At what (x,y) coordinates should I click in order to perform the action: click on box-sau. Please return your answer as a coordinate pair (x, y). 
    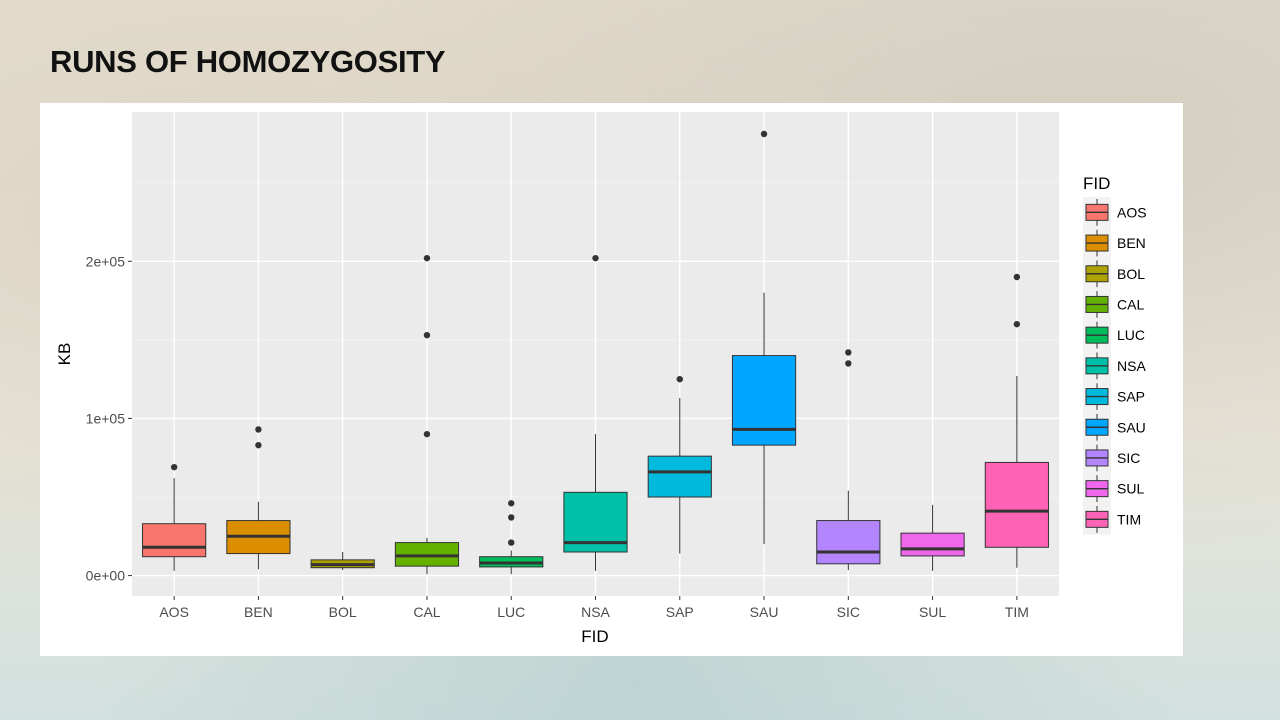
    Looking at the image, I should click on (764, 337).